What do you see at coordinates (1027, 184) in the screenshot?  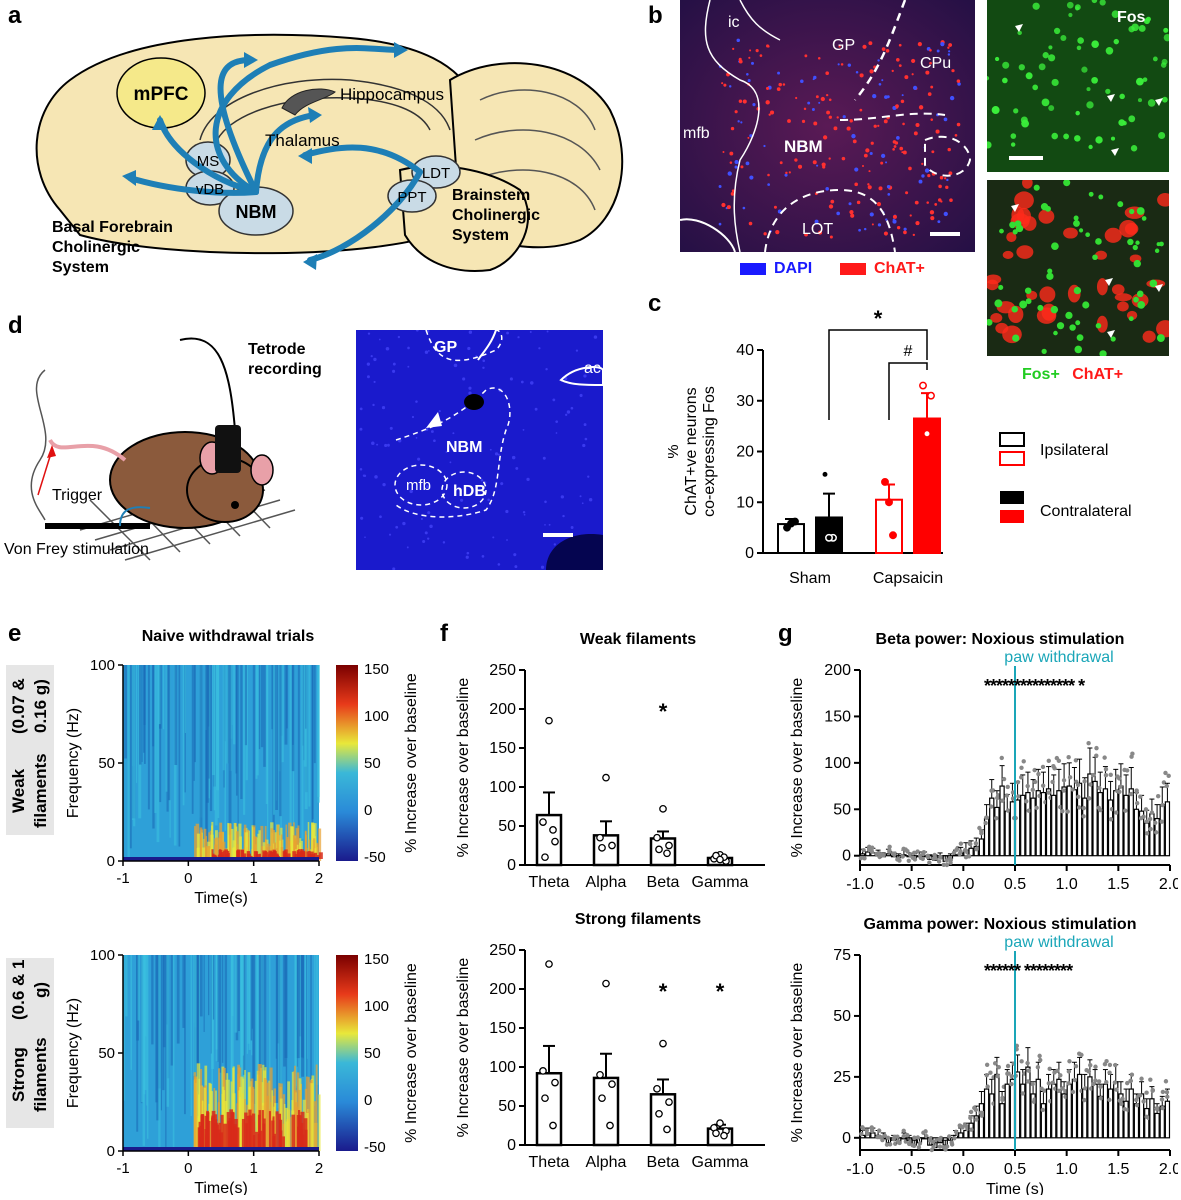 I see `chat-cell` at bounding box center [1027, 184].